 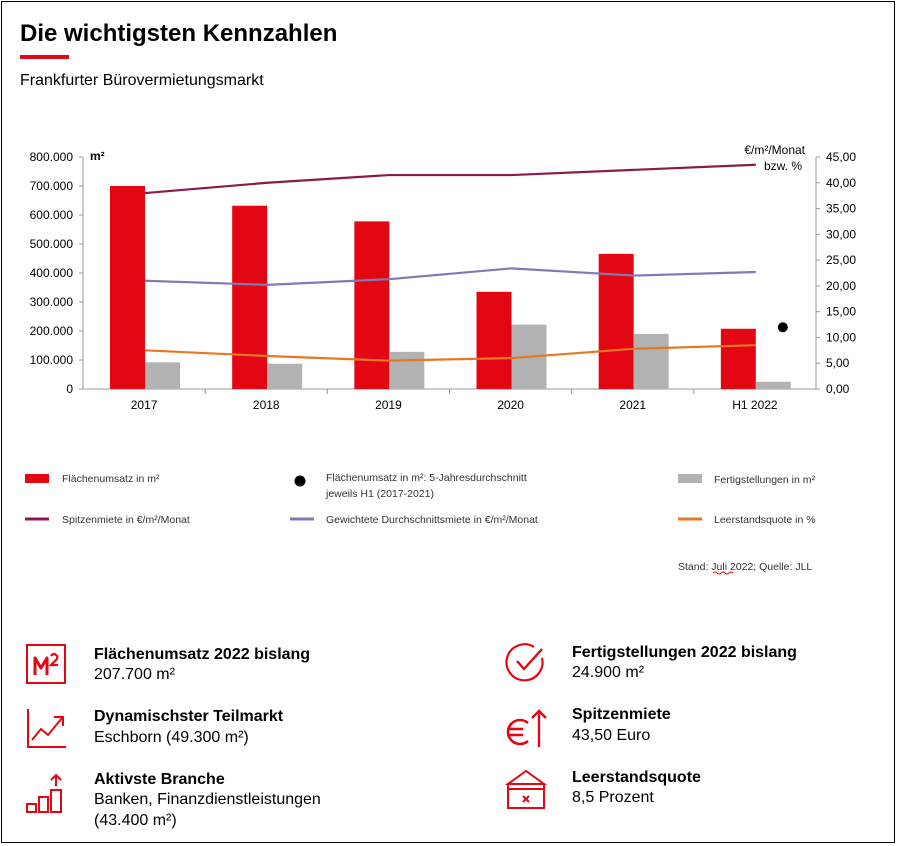 What do you see at coordinates (97, 156) in the screenshot?
I see `left-axis-unit-label: m²` at bounding box center [97, 156].